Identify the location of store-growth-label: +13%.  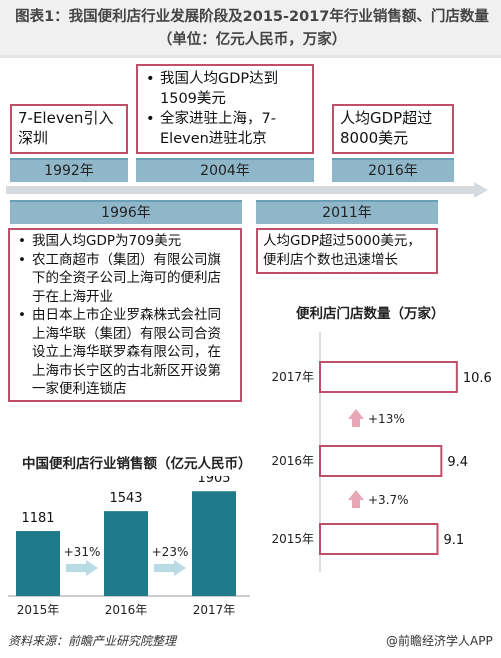
(386, 419).